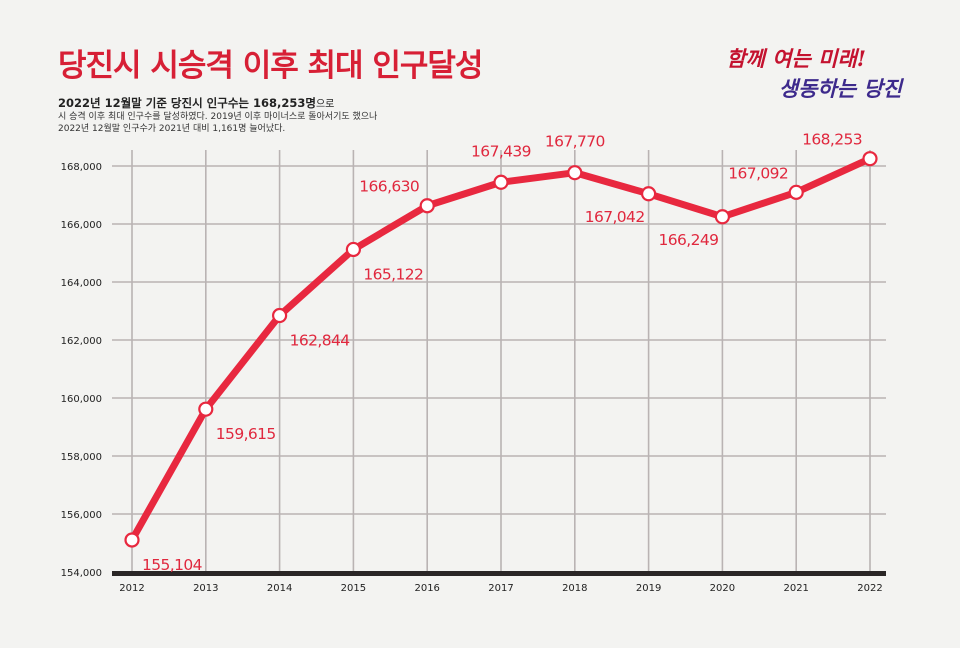  What do you see at coordinates (575, 142) in the screenshot?
I see `data-label: 167,770` at bounding box center [575, 142].